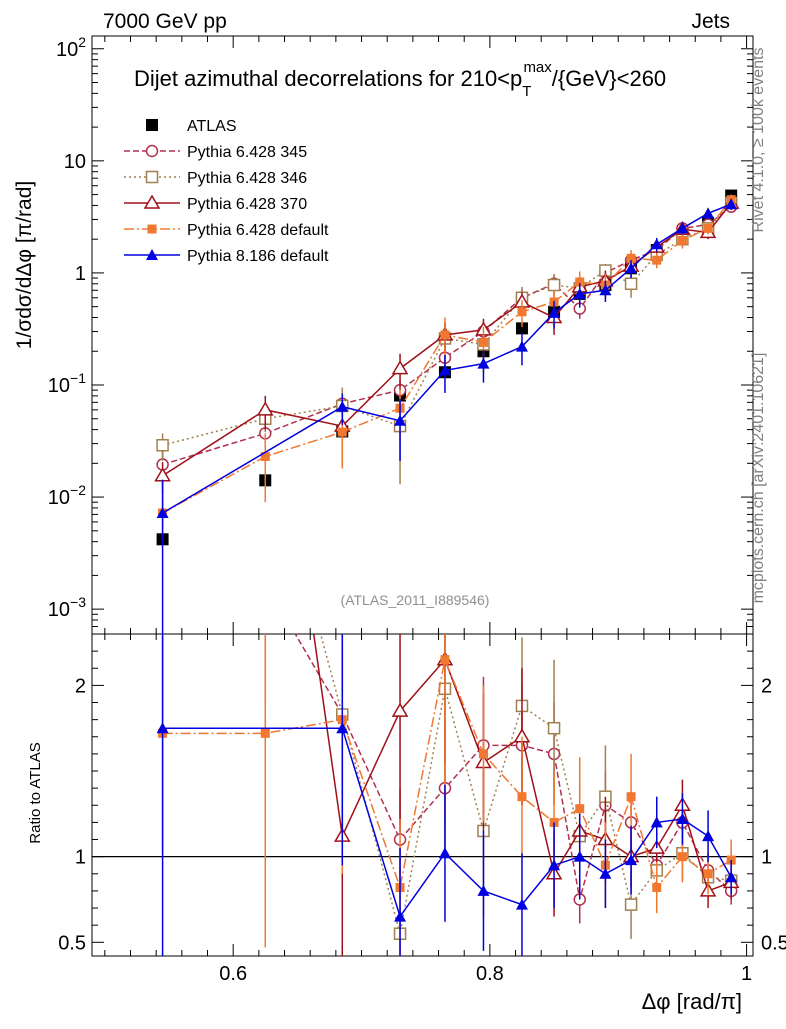  I want to click on legend-entry-pythia-8-186-default-label: Pythia 8.186 default, so click(258, 256).